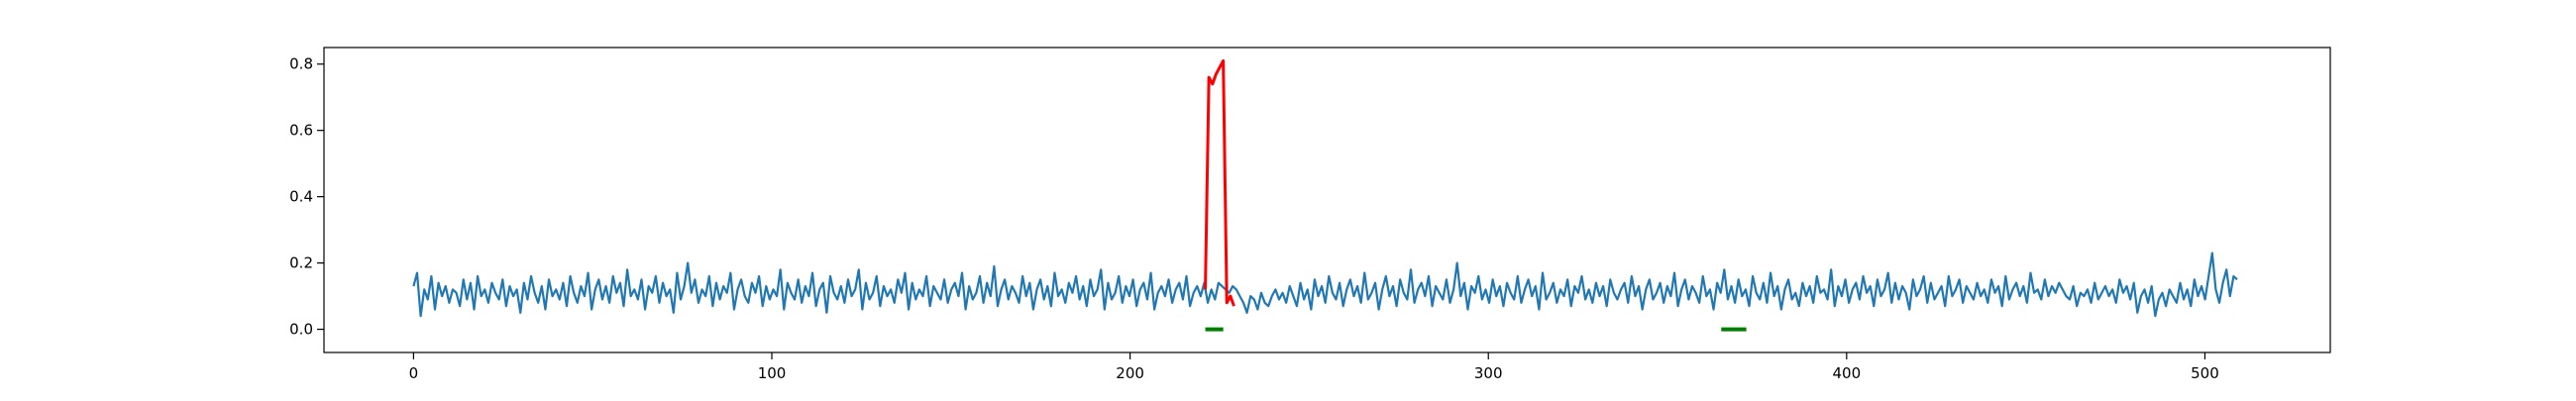  What do you see at coordinates (772, 373) in the screenshot?
I see `x-tick-label: 100` at bounding box center [772, 373].